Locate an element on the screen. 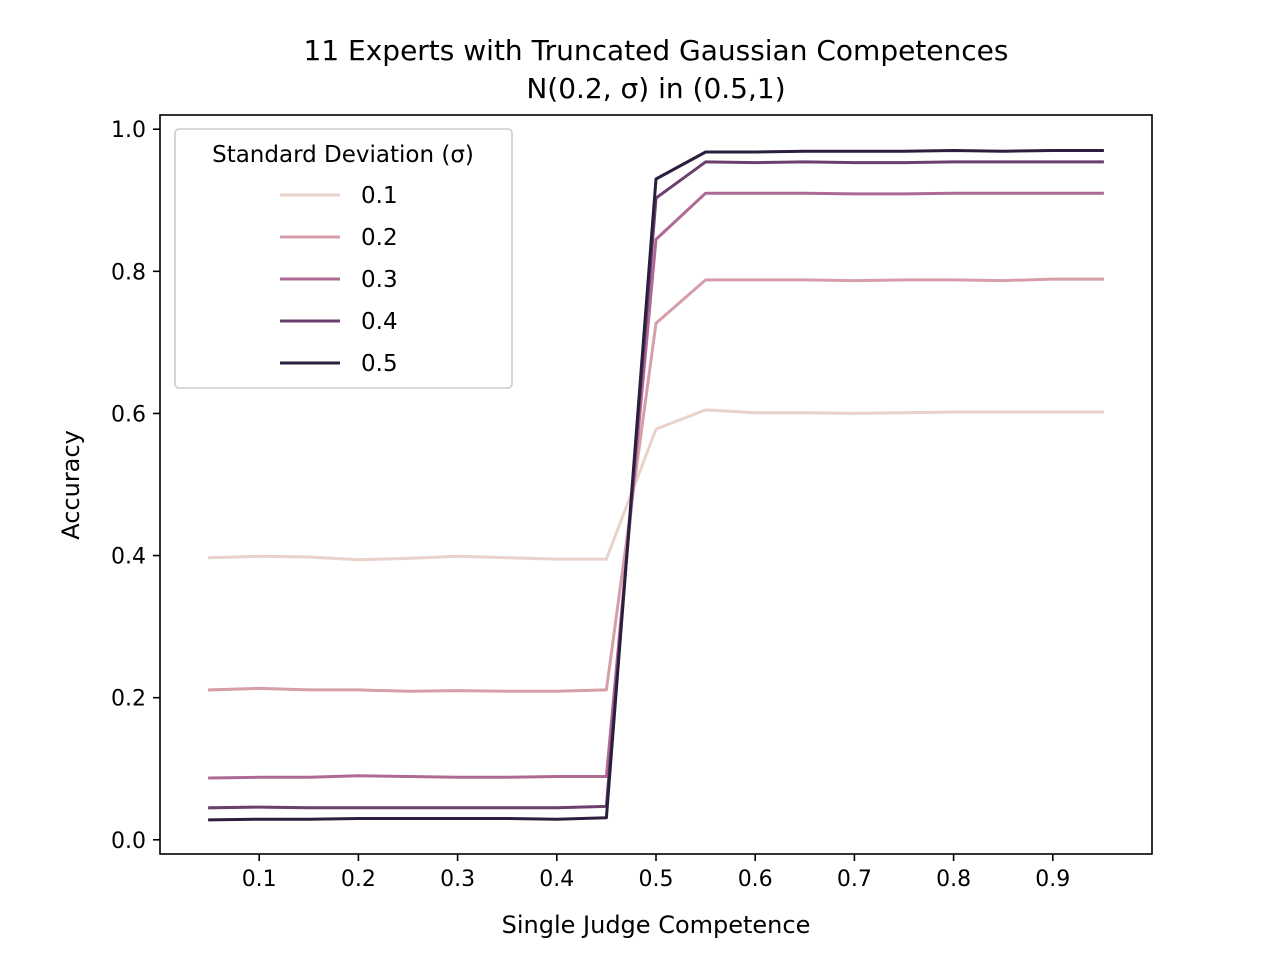 This screenshot has width=1280, height=960. legend-box is located at coordinates (343, 258).